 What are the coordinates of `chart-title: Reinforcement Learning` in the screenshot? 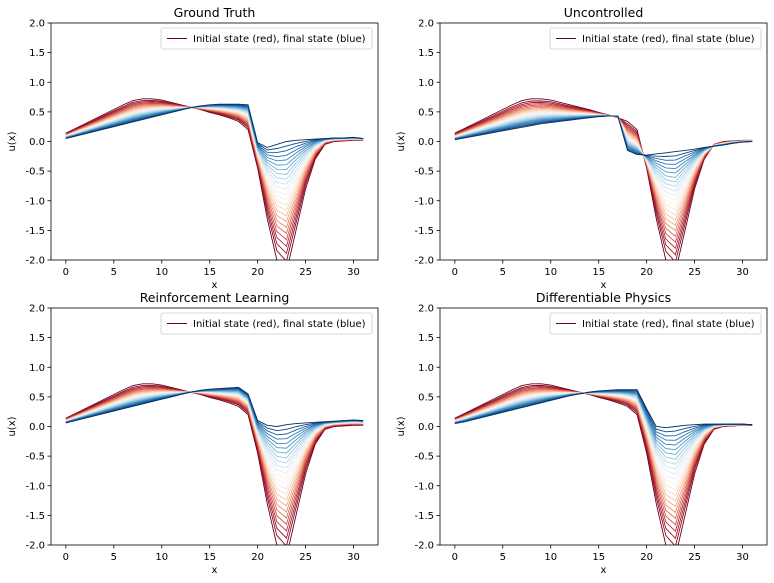 It's located at (215, 297).